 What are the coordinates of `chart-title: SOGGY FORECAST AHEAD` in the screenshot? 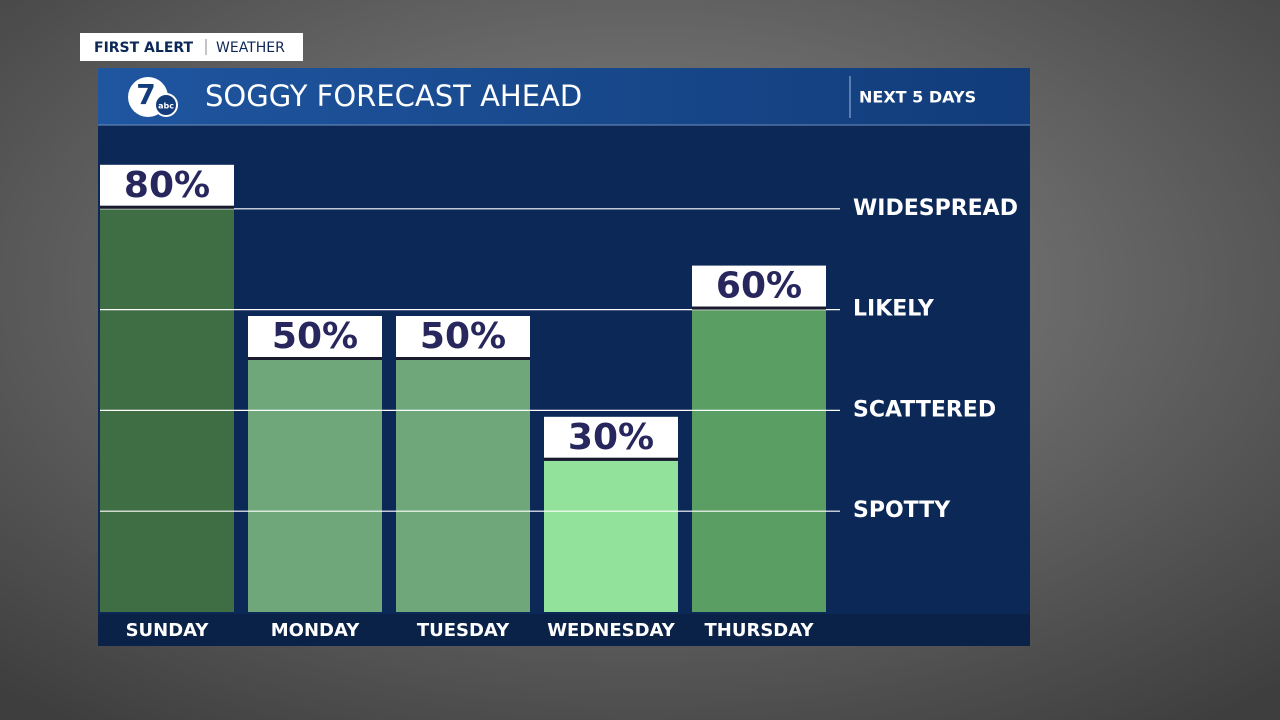 It's located at (393, 96).